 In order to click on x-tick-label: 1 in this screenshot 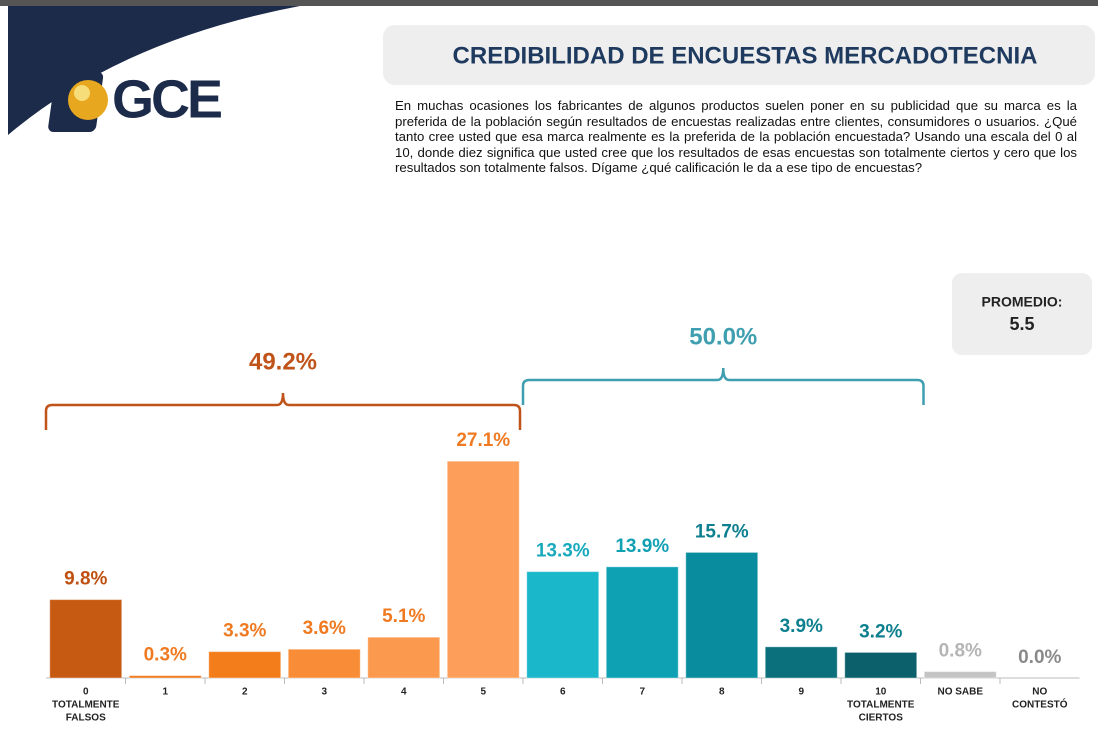, I will do `click(165, 692)`.